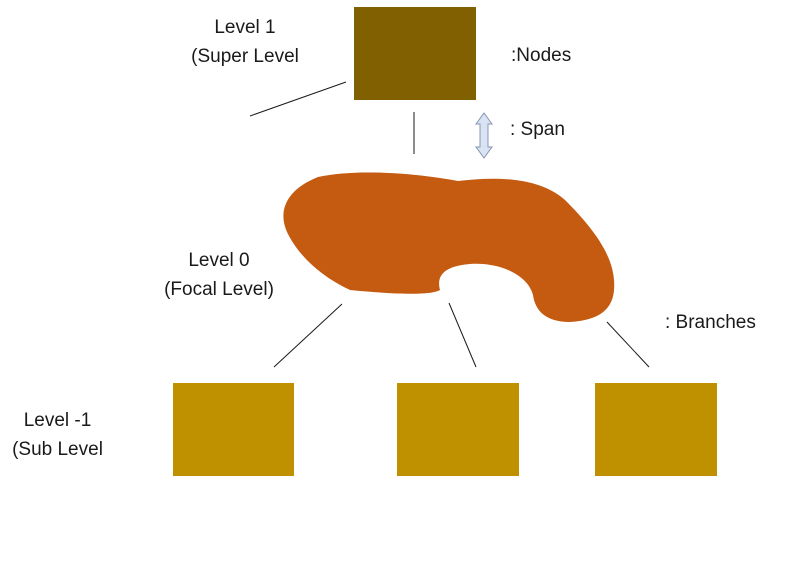  What do you see at coordinates (245, 56) in the screenshot?
I see `super-level-subtitle: (Super Level` at bounding box center [245, 56].